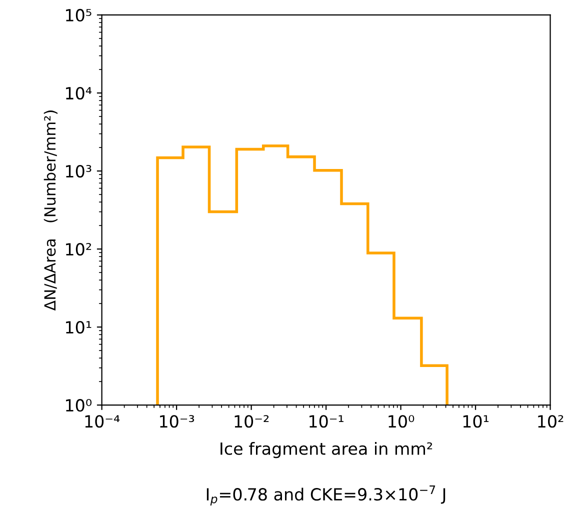 The width and height of the screenshot is (572, 516). Describe the element at coordinates (251, 421) in the screenshot. I see `x-tick-label: 10⁻²` at that location.